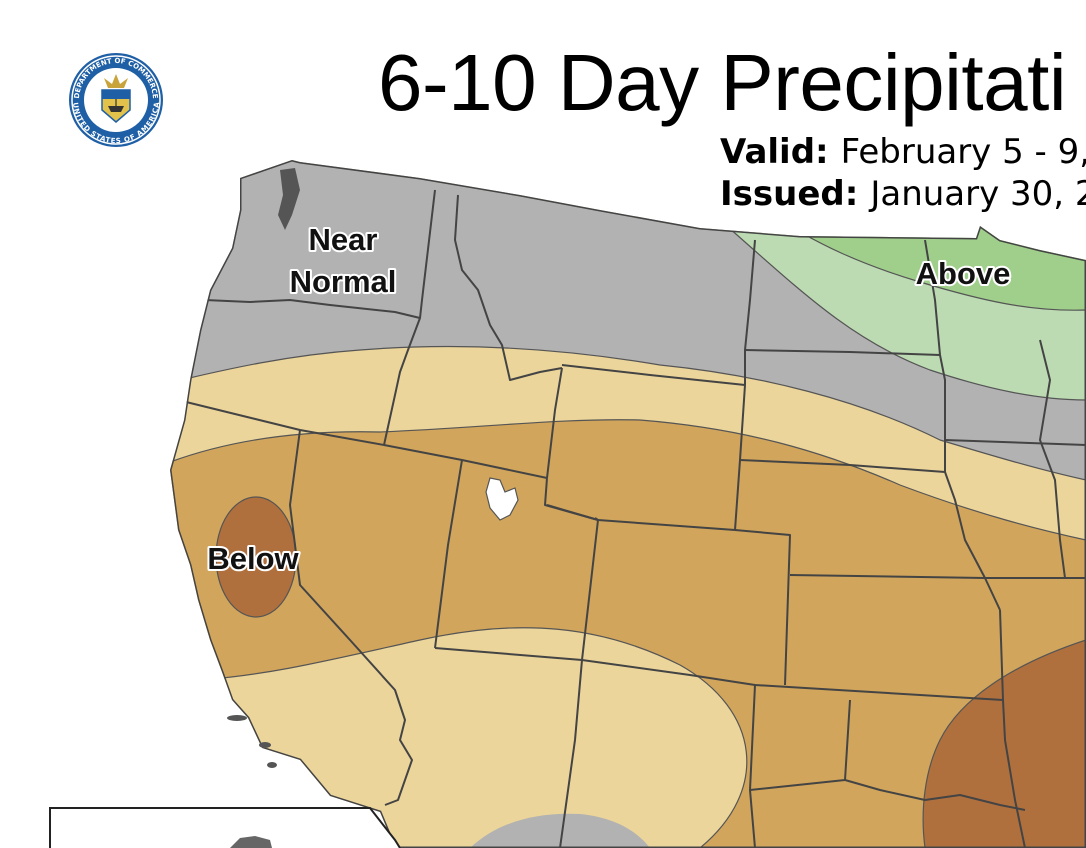 This screenshot has width=1086, height=848. What do you see at coordinates (978, 194) in the screenshot?
I see `issued-value: January 30, 2` at bounding box center [978, 194].